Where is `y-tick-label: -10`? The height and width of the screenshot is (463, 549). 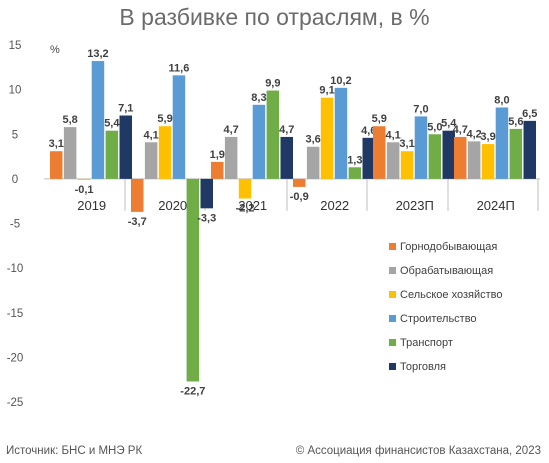 y-tick-label: -10 is located at coordinates (15, 269).